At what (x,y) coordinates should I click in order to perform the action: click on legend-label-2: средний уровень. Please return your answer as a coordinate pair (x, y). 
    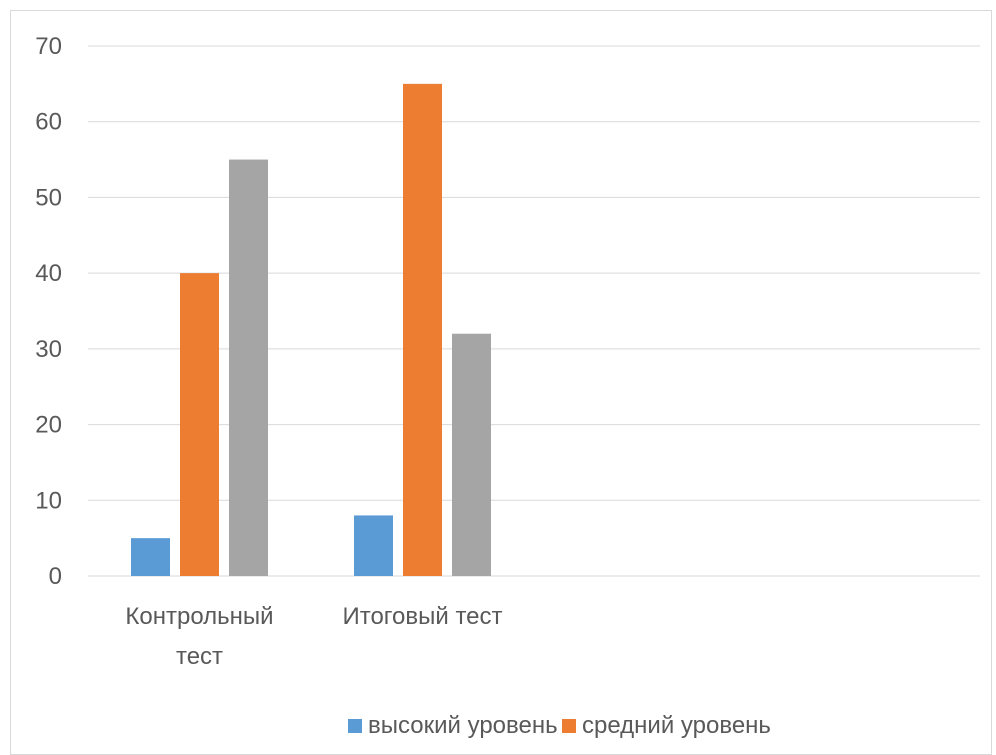
    Looking at the image, I should click on (676, 725).